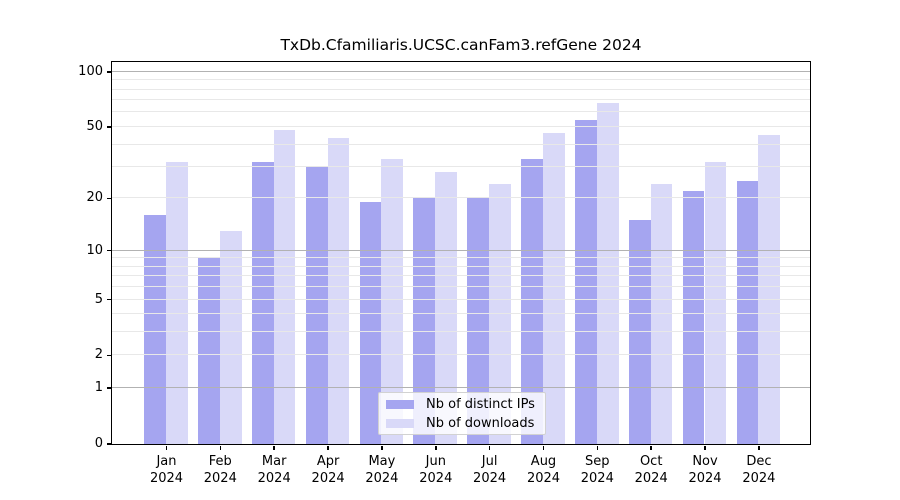 The height and width of the screenshot is (500, 900). Describe the element at coordinates (94, 198) in the screenshot. I see `y-tick-label: 20` at that location.